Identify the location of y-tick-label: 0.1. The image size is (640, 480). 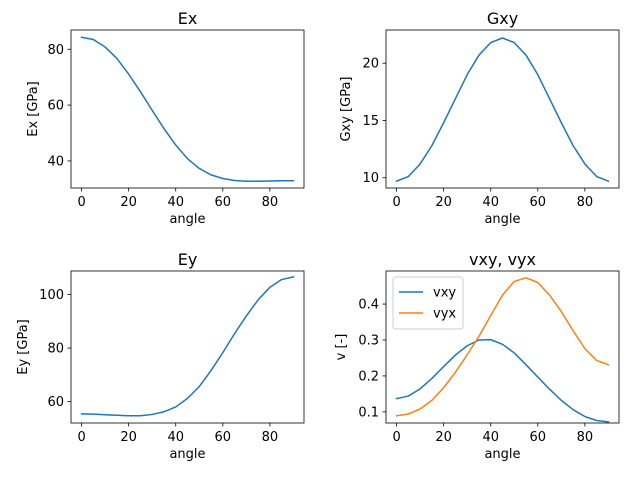
(368, 412).